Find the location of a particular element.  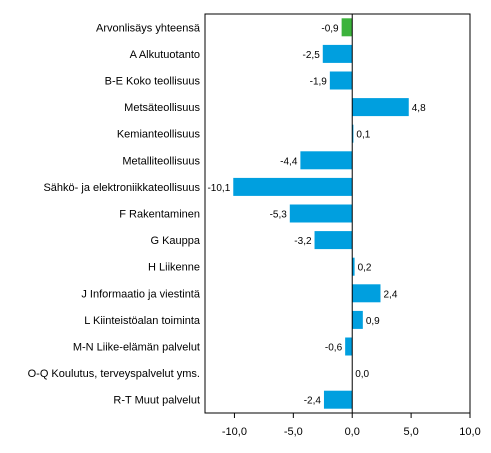

category-label: G Kauppa is located at coordinates (175, 241).